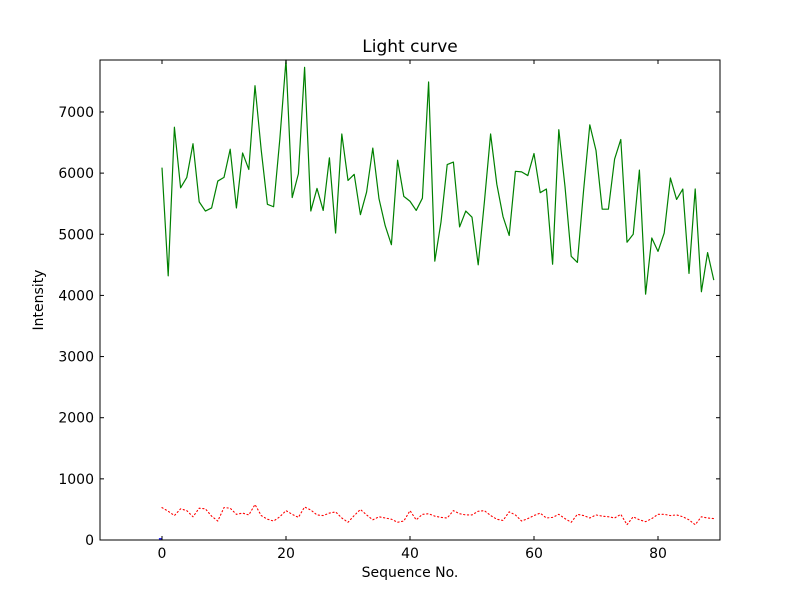 The image size is (800, 600). What do you see at coordinates (410, 573) in the screenshot?
I see `x-axis-label: Sequence No.` at bounding box center [410, 573].